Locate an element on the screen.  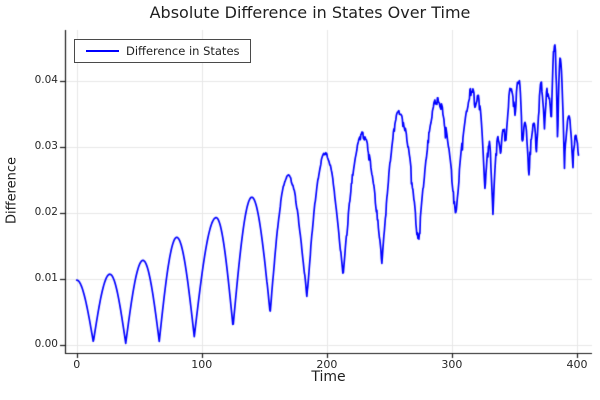
y-tick-label: 0.01 is located at coordinates (46, 277).